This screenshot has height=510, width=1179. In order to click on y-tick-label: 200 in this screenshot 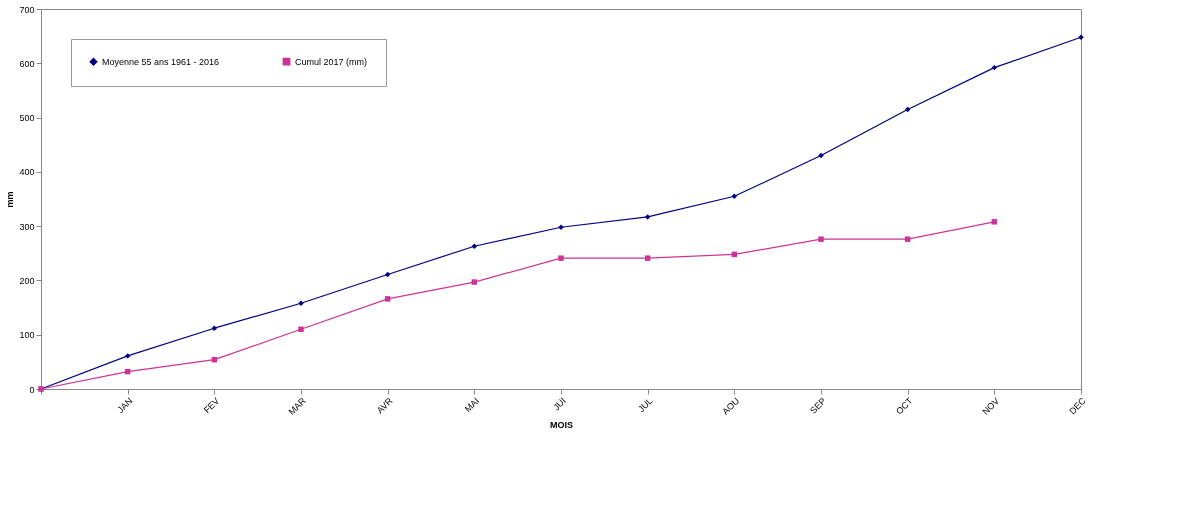, I will do `click(27, 280)`.